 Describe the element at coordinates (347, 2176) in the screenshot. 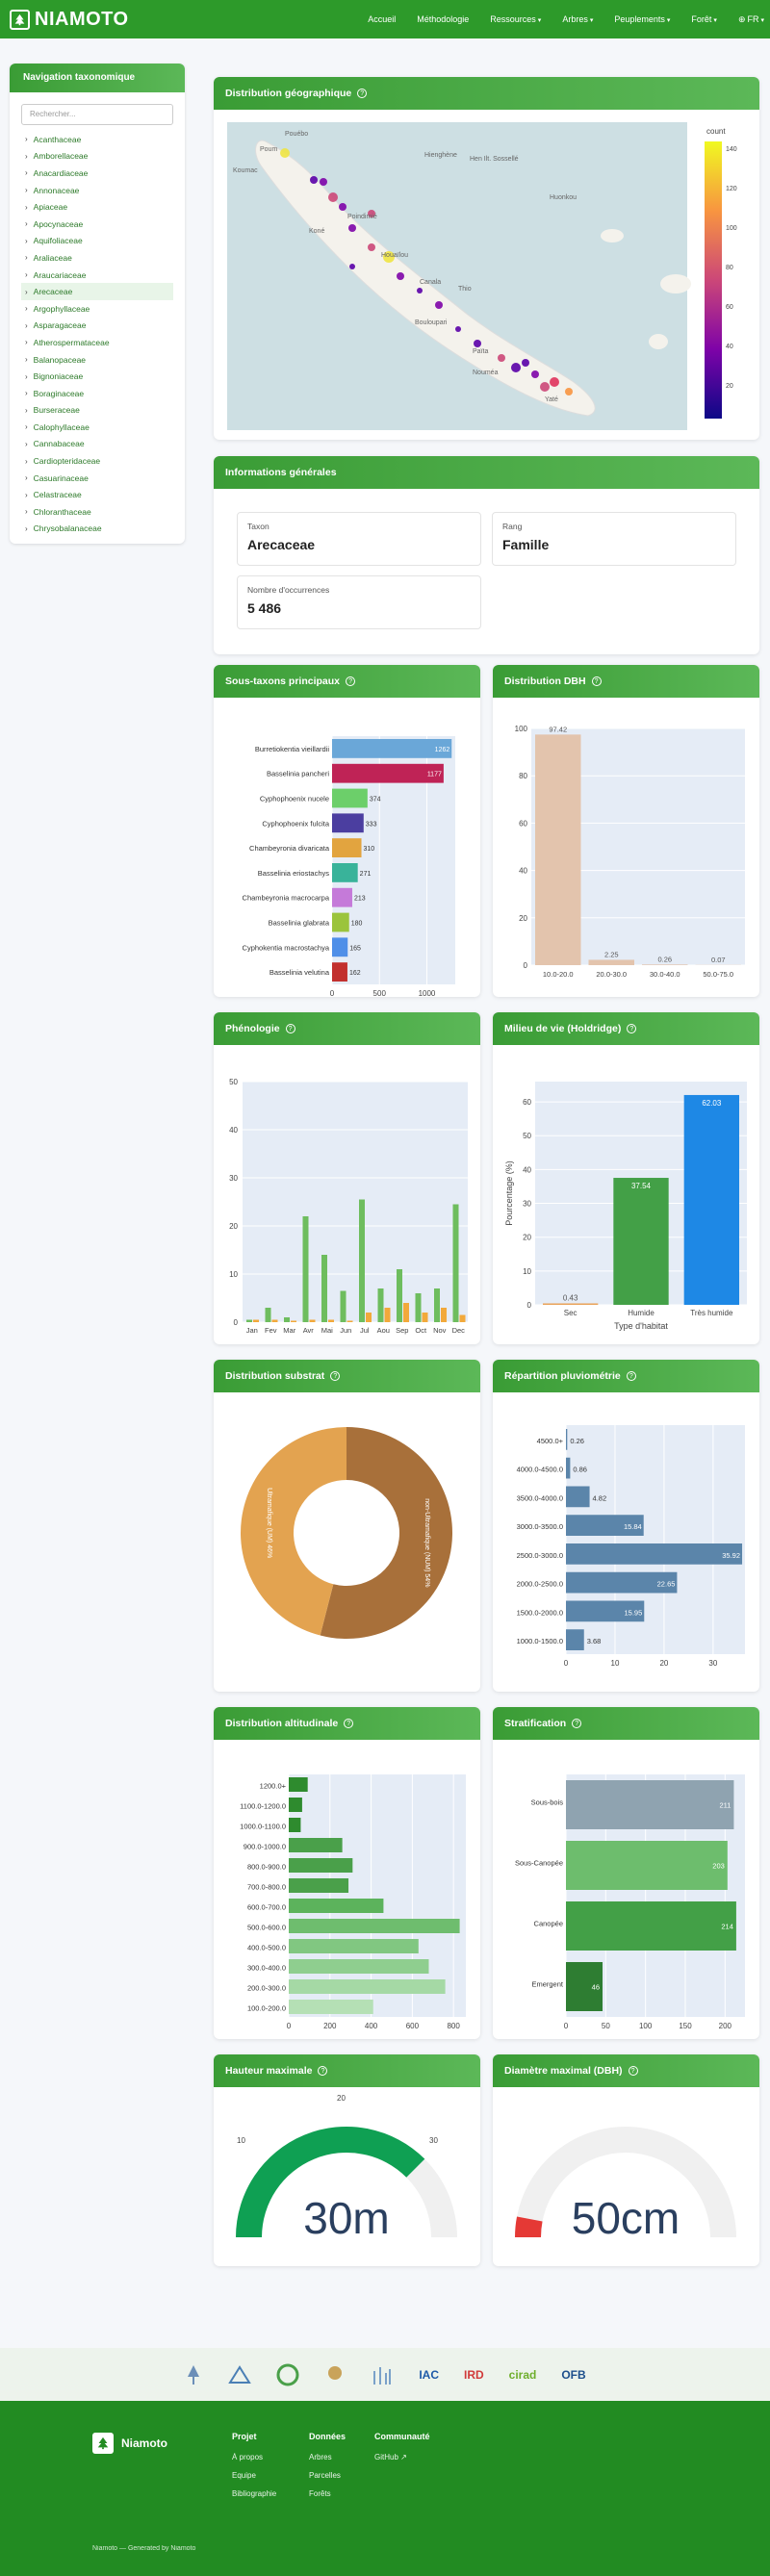

I see `height-gauge: 10 20 30 30m` at that location.